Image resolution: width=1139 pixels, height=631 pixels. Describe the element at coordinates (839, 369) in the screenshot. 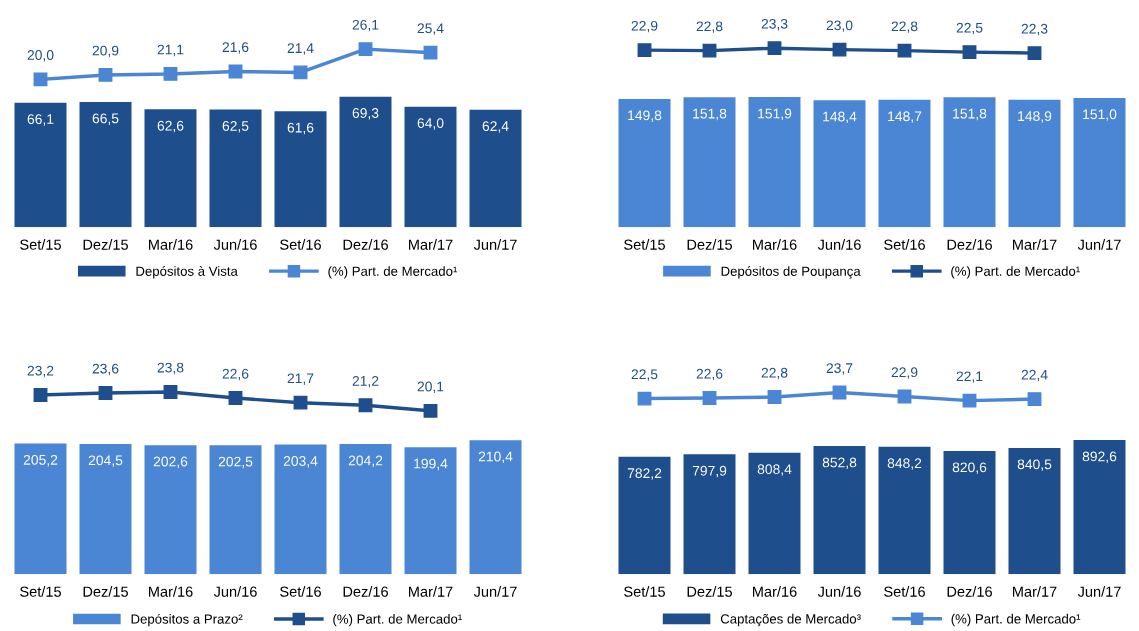

I see `data-label: 23,7` at that location.